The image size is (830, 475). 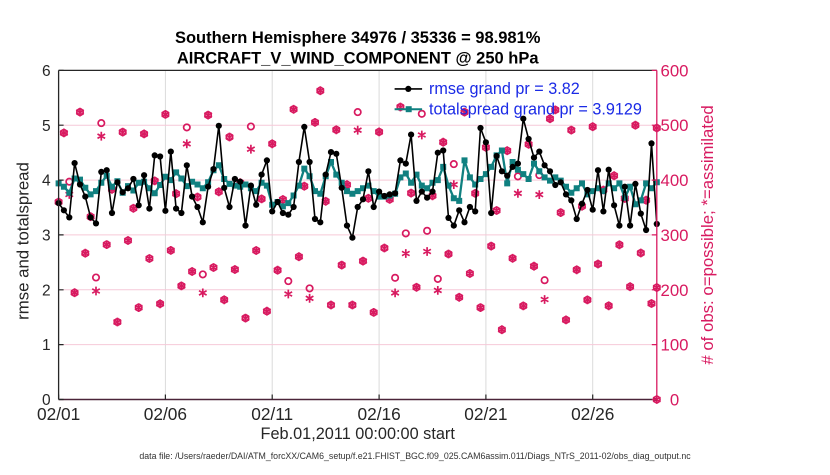 I want to click on svg-text: 500, so click(x=675, y=125).